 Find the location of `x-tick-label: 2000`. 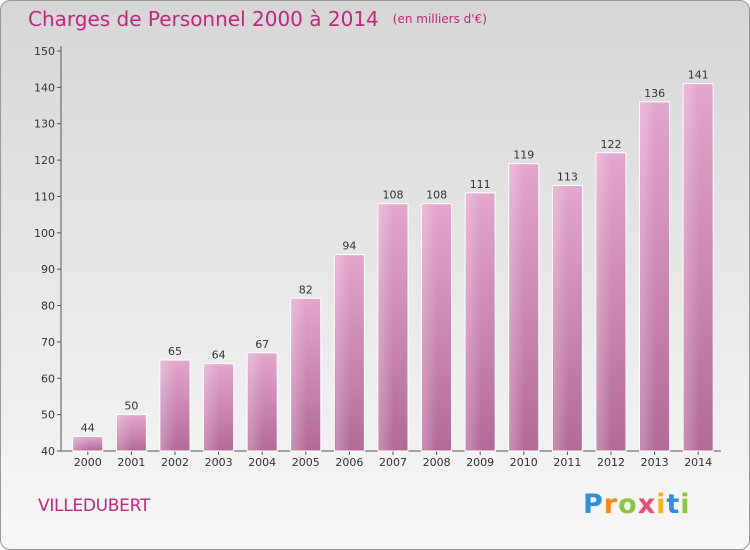

x-tick-label: 2000 is located at coordinates (88, 462).